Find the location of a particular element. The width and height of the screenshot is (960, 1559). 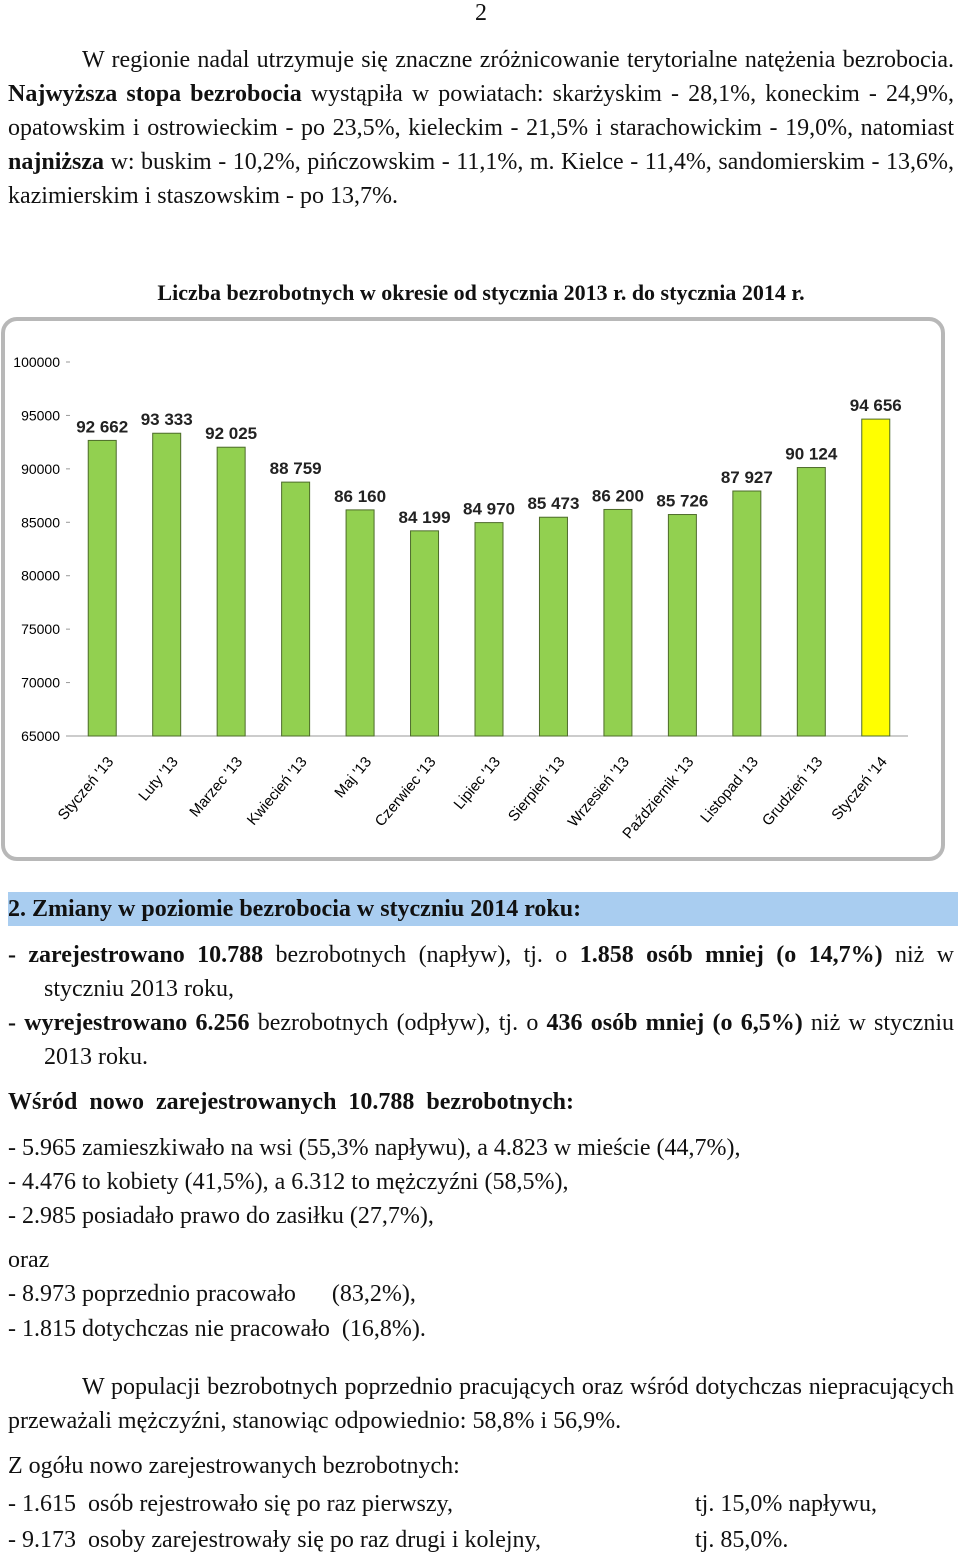

text-run: 1.858 osób mniej (o 14,7%) is located at coordinates (731, 955).